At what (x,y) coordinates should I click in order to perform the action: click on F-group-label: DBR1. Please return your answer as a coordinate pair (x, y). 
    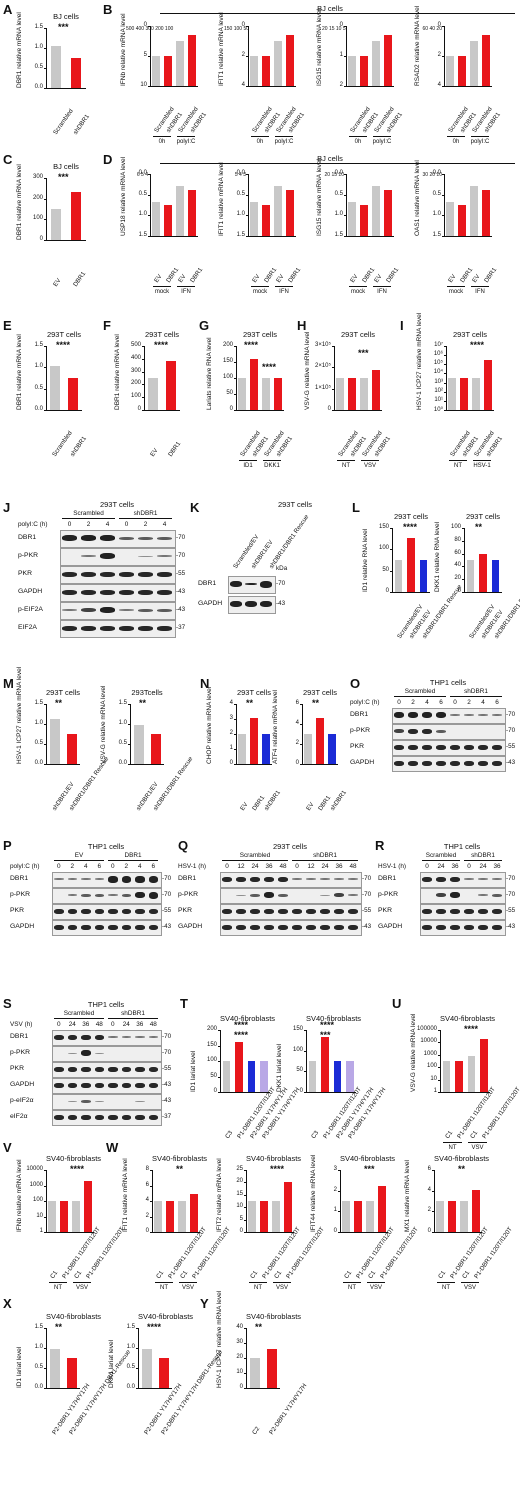
    Looking at the image, I should click on (175, 449).